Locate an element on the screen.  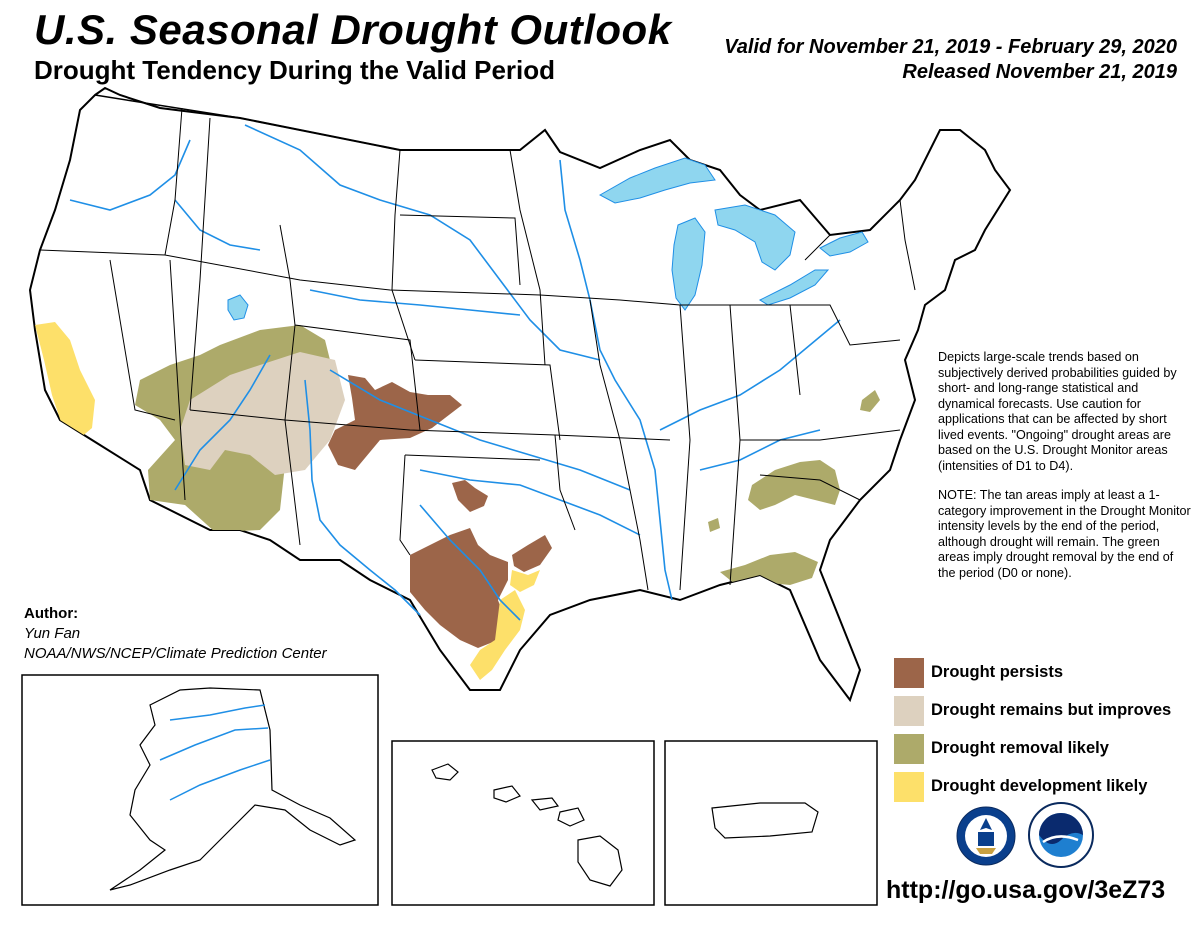
alaska-landmass is located at coordinates (233, 789).